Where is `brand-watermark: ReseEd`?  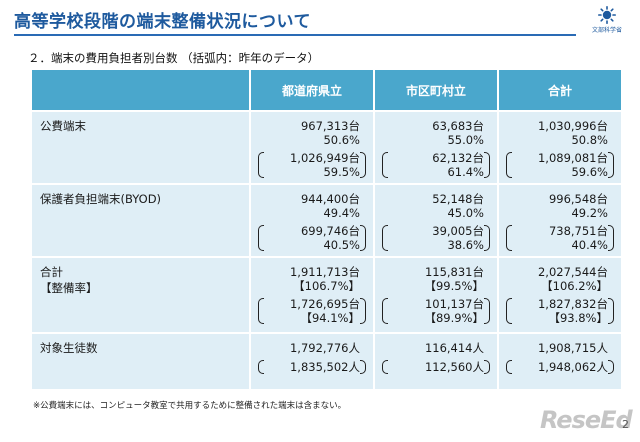
brand-watermark: ReseEd is located at coordinates (586, 420).